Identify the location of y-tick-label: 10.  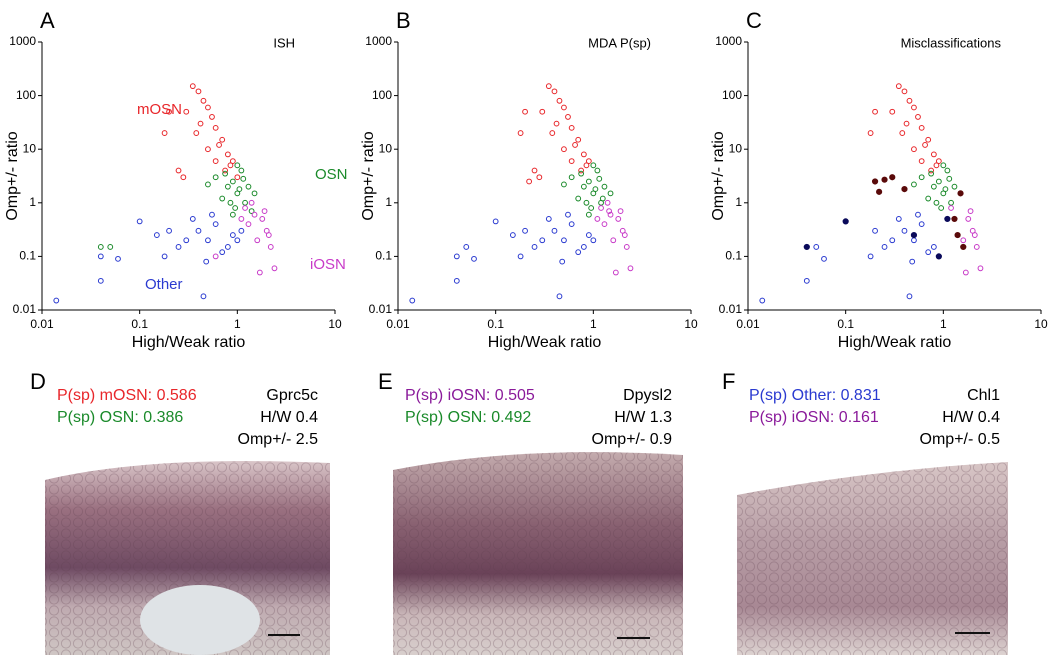
(386, 148).